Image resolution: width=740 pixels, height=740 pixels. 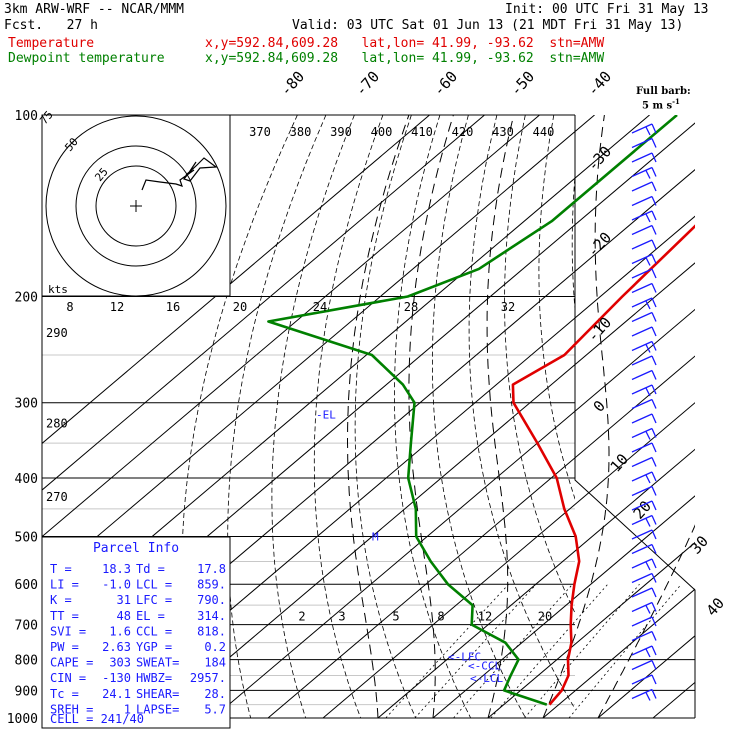 I want to click on isotherm-label: -40, so click(x=600, y=83).